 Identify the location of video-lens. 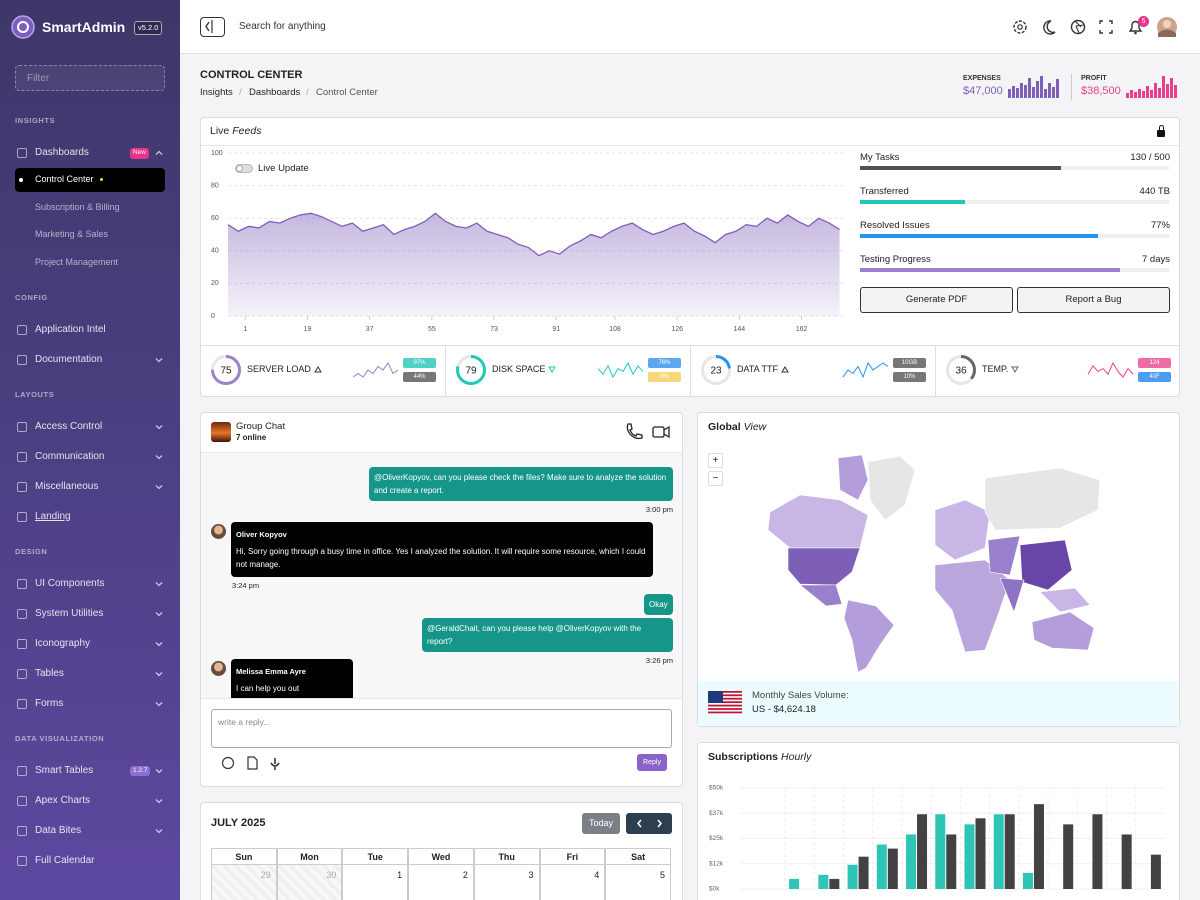
(666, 432).